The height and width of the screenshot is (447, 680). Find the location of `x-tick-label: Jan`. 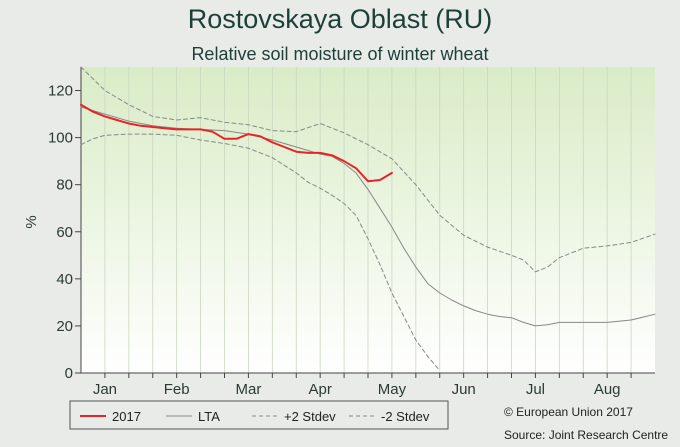

x-tick-label: Jan is located at coordinates (105, 389).